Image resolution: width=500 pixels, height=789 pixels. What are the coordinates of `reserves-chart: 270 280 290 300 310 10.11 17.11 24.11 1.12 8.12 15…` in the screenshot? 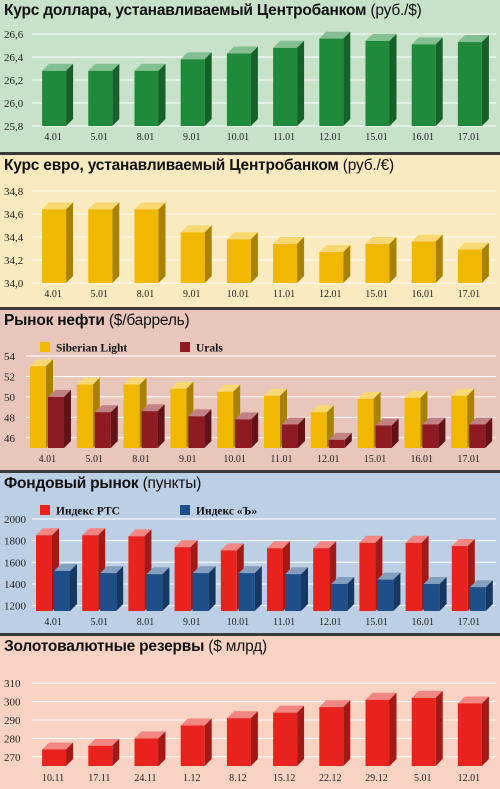 It's located at (250, 731).